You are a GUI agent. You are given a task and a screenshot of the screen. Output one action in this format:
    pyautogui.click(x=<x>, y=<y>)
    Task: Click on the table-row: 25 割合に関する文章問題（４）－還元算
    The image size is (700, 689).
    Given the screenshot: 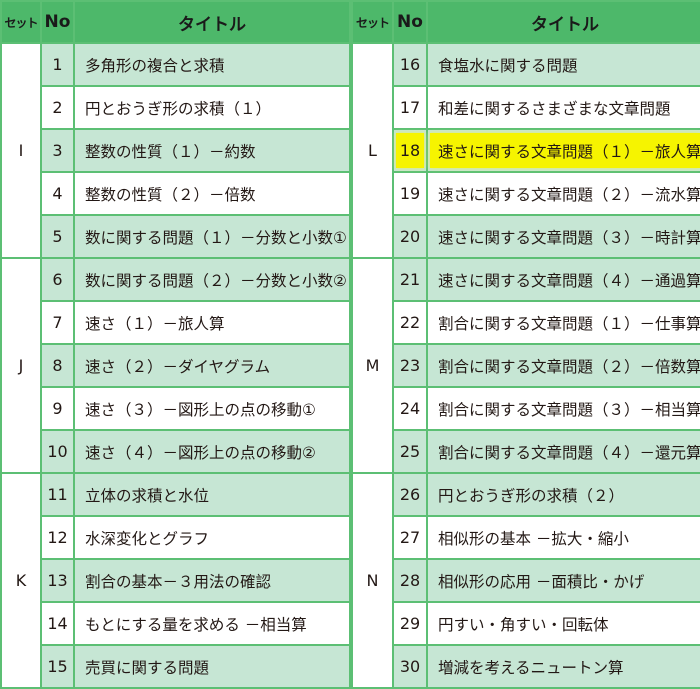 What is the action you would take?
    pyautogui.click(x=526, y=451)
    